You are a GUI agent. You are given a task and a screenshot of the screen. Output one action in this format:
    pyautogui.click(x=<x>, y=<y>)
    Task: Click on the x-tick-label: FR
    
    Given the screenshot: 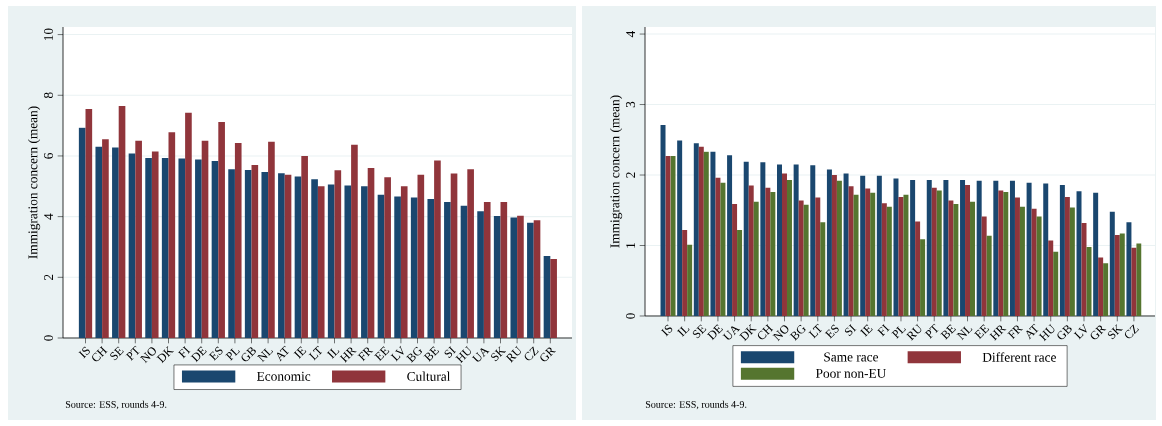 What is the action you would take?
    pyautogui.click(x=1015, y=332)
    